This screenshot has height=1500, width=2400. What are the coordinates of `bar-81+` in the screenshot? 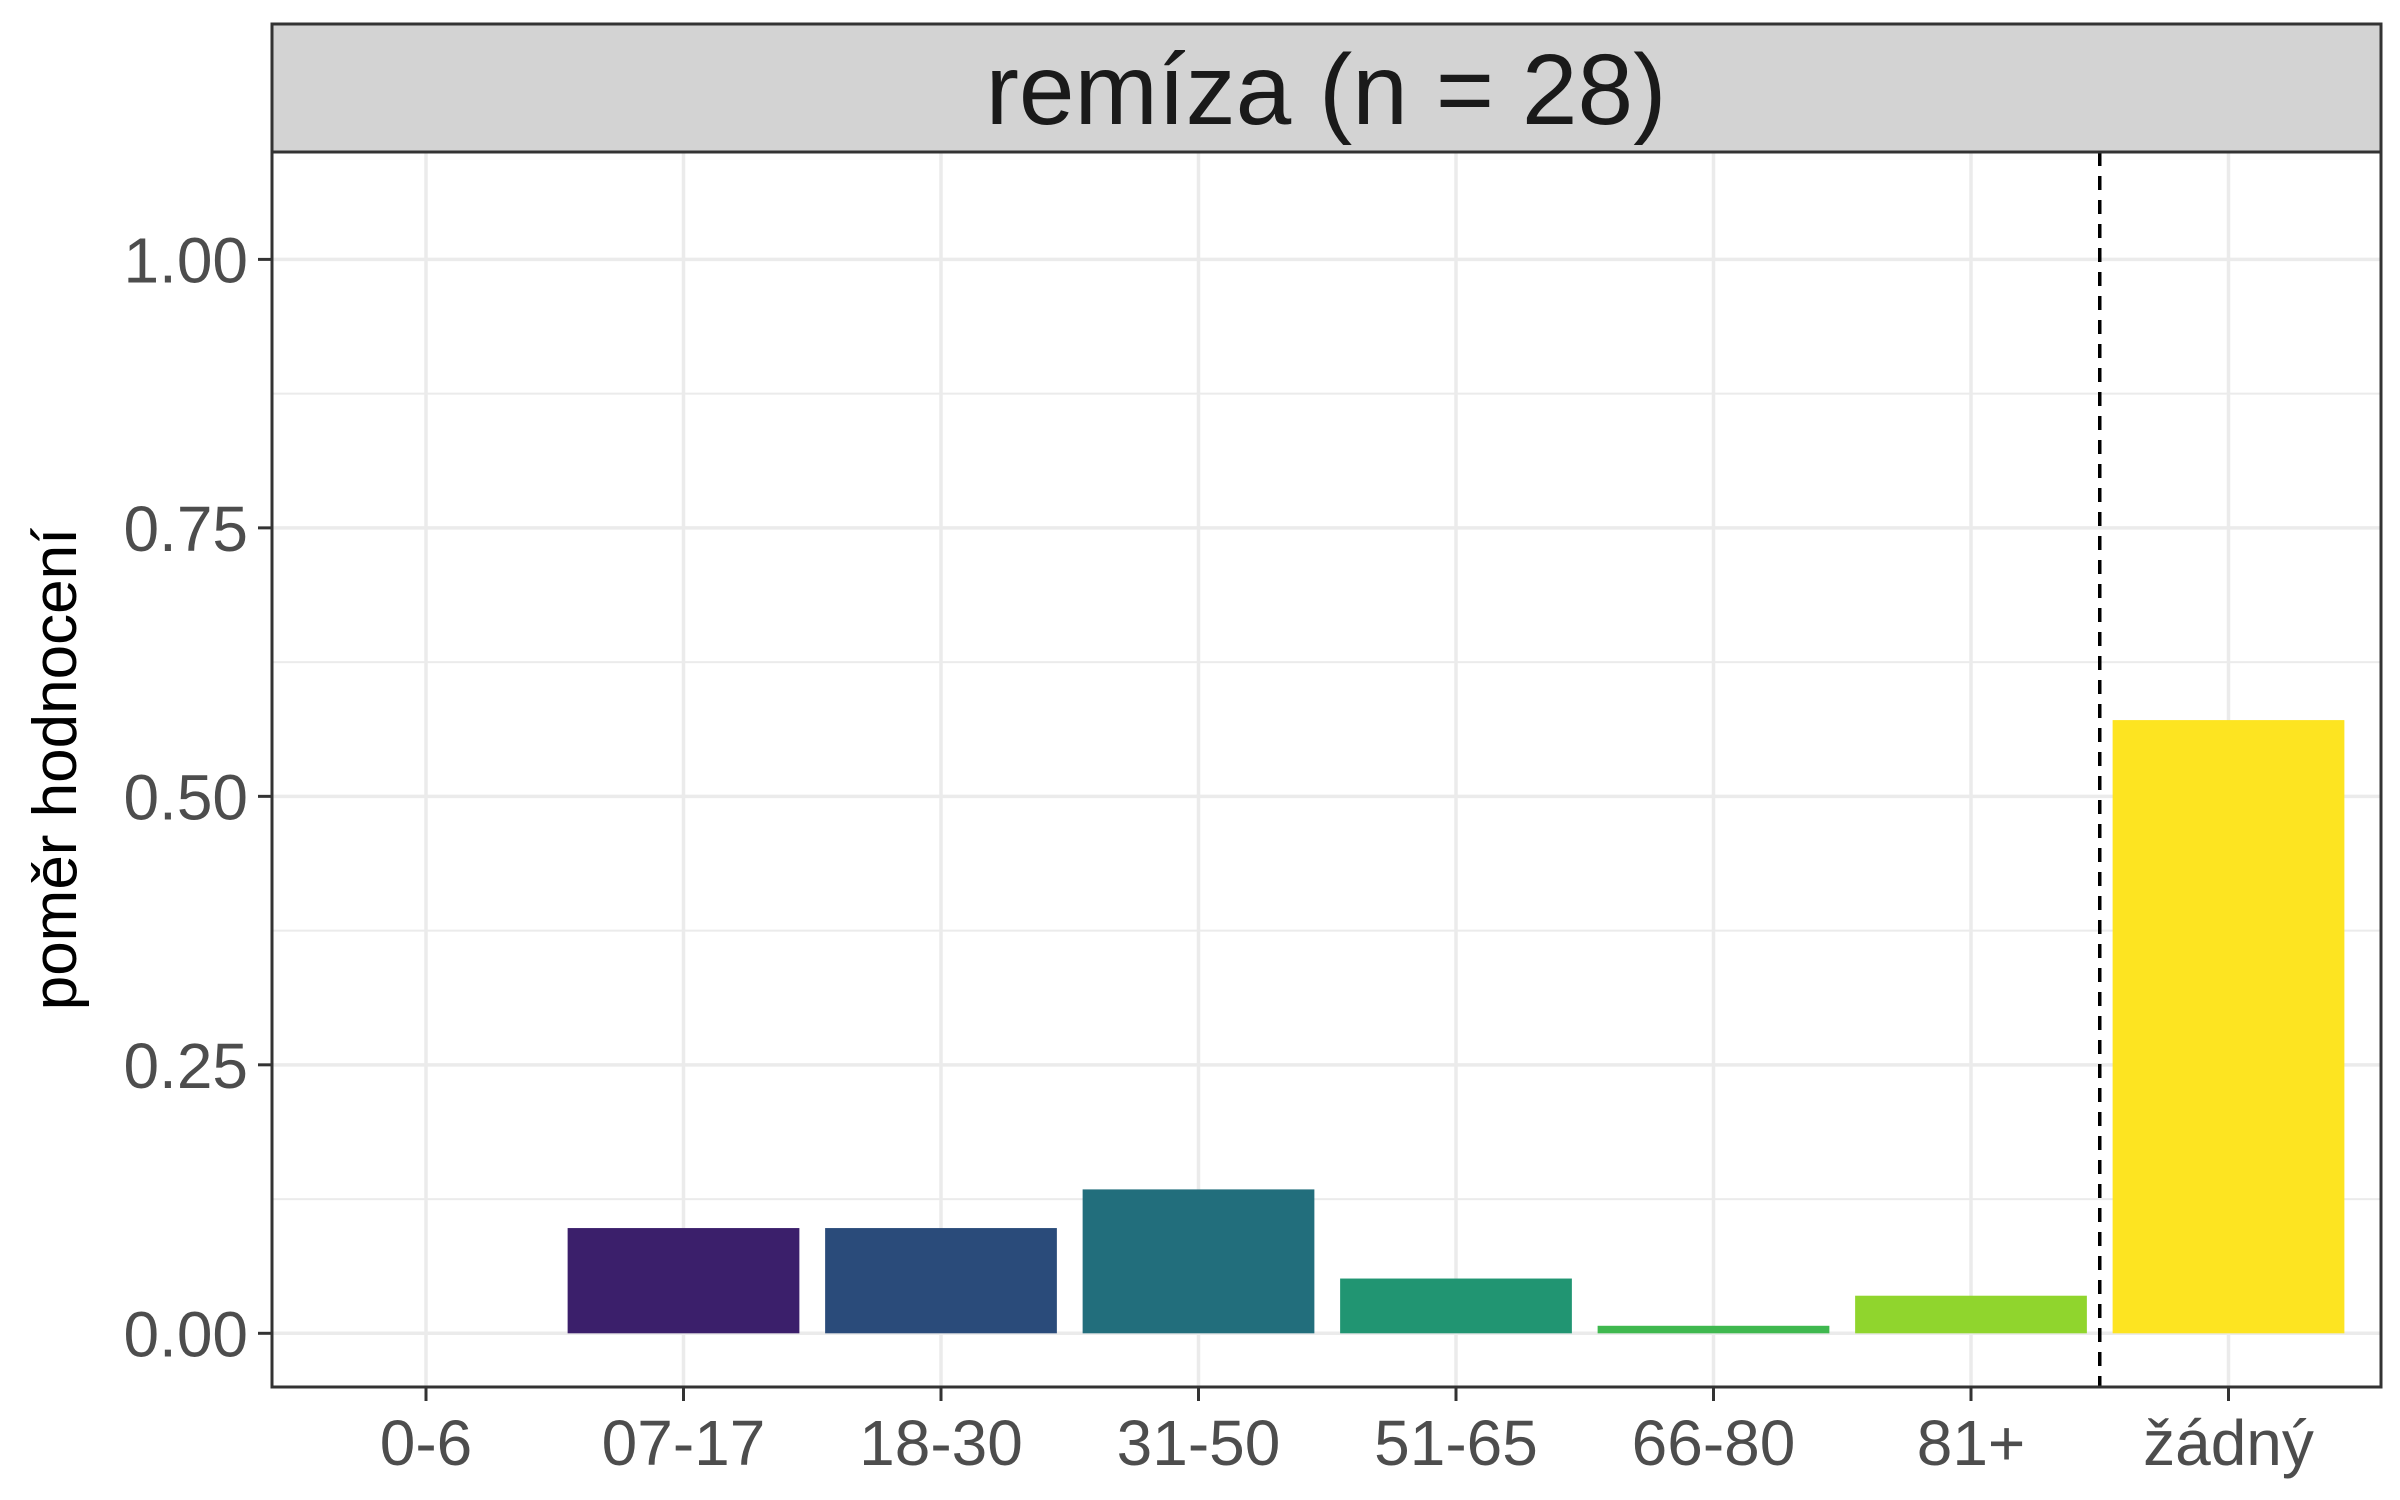 It's located at (1971, 1314).